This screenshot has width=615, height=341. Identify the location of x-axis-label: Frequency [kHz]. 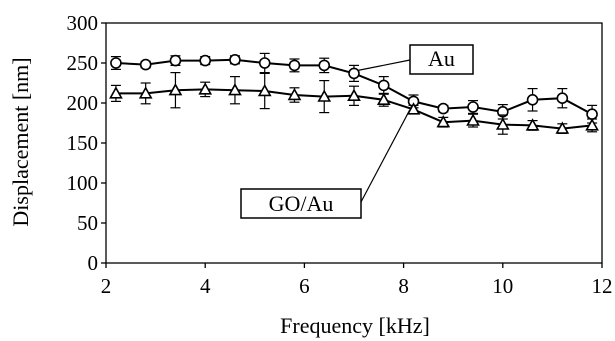
(355, 325).